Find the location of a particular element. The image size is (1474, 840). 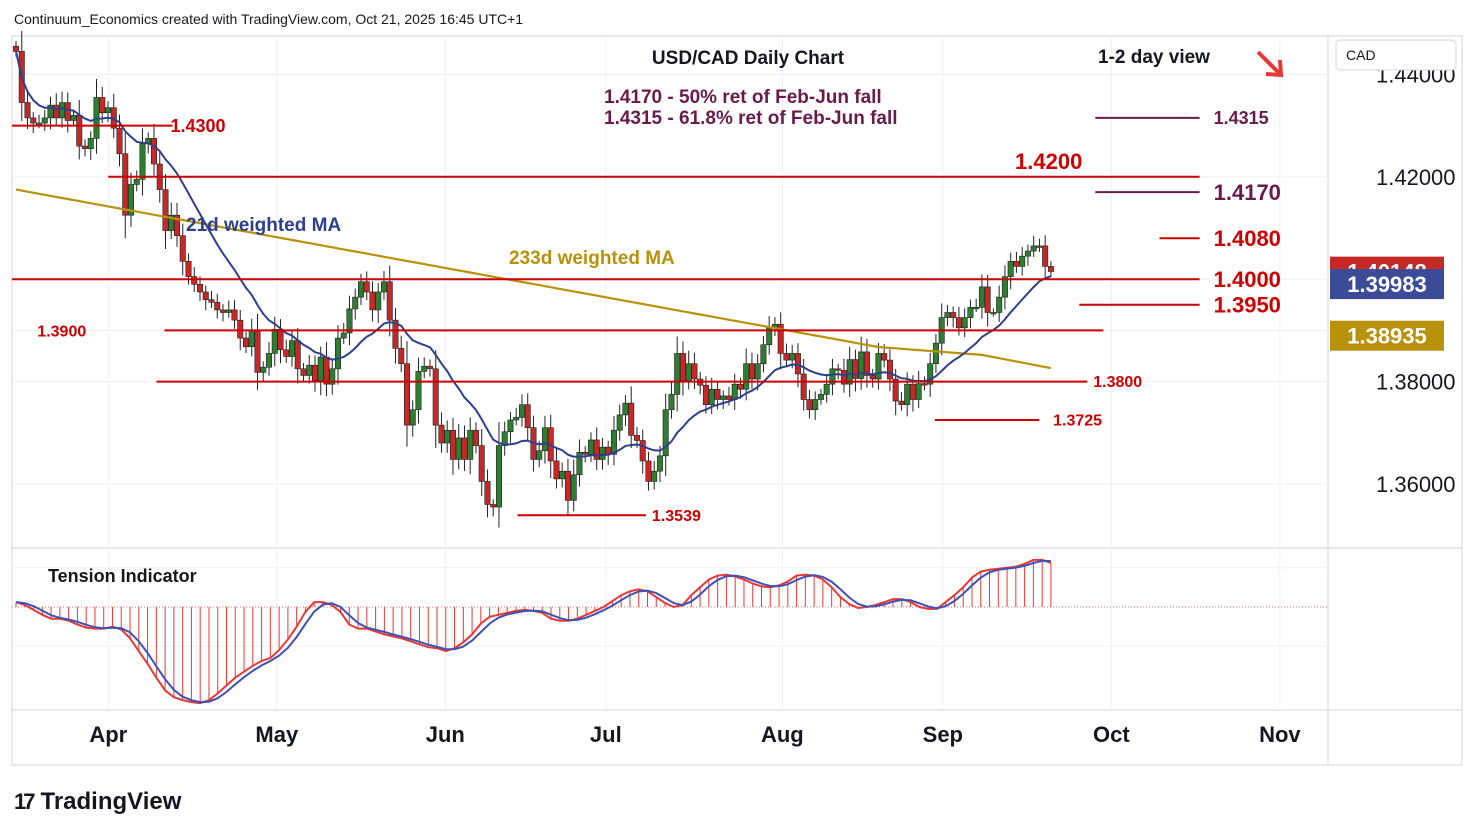

price-badge: 1.39983 is located at coordinates (1387, 284).